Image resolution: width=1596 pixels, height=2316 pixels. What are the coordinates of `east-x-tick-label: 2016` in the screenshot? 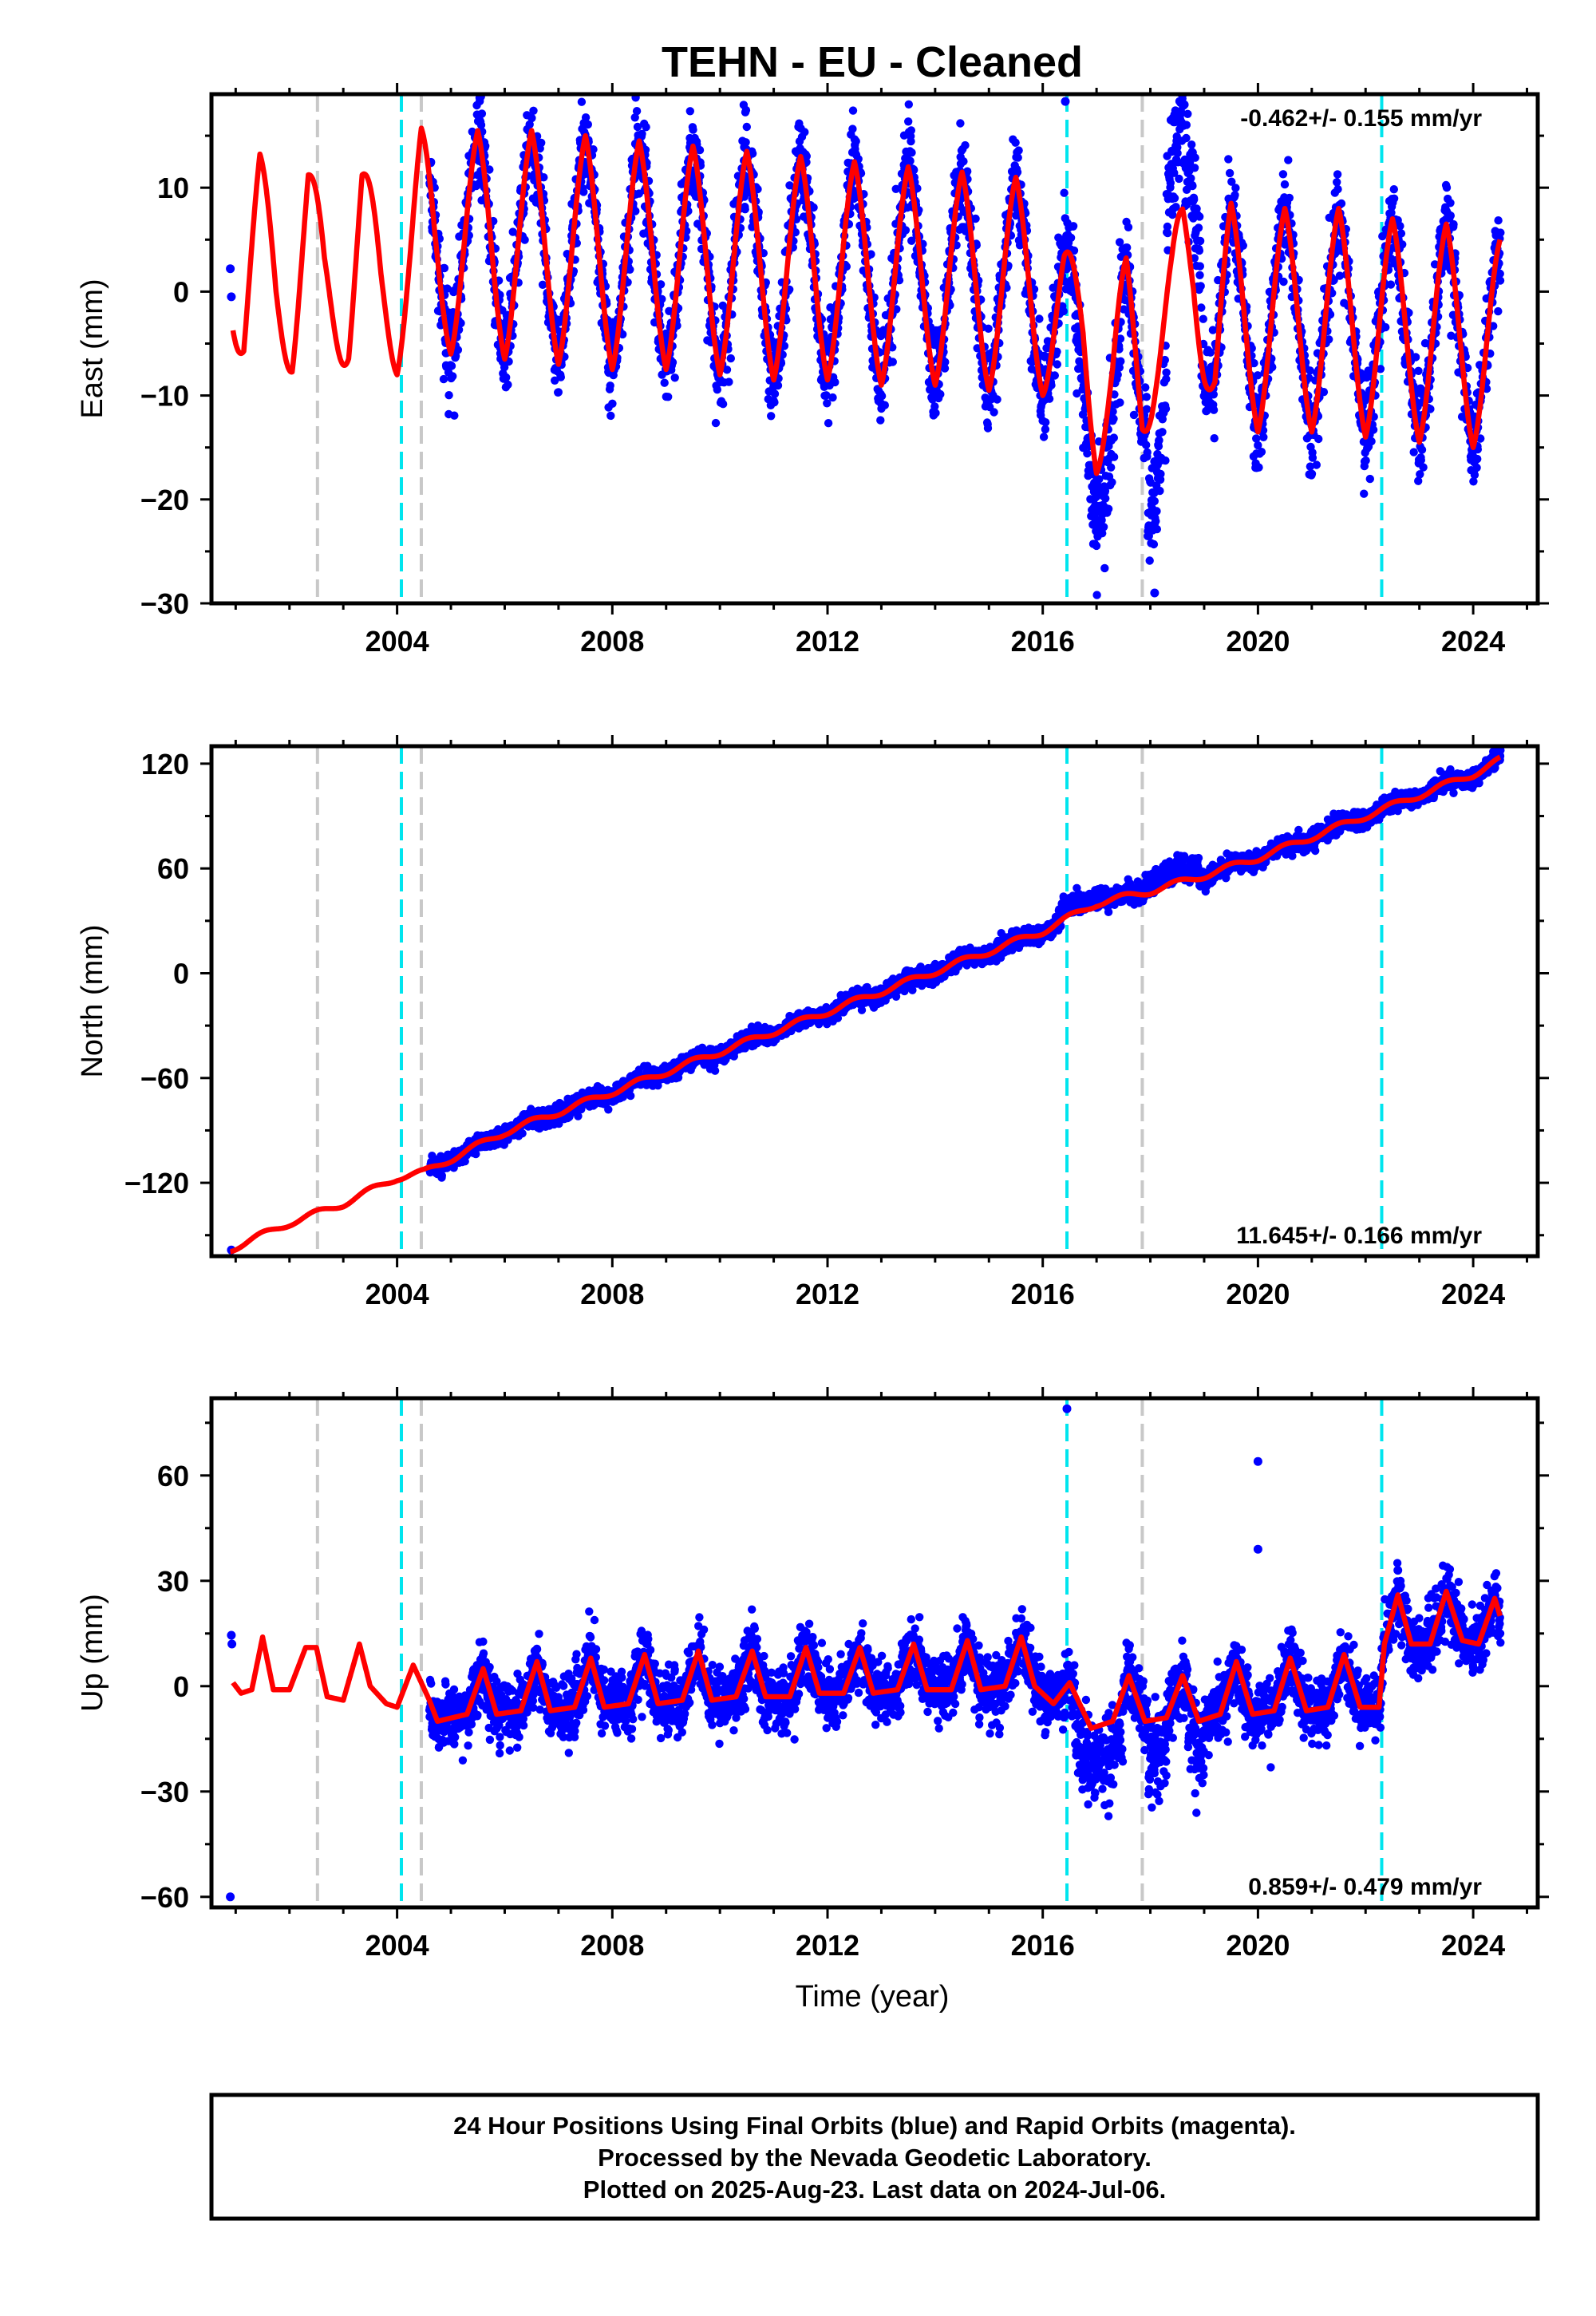 It's located at (1043, 641).